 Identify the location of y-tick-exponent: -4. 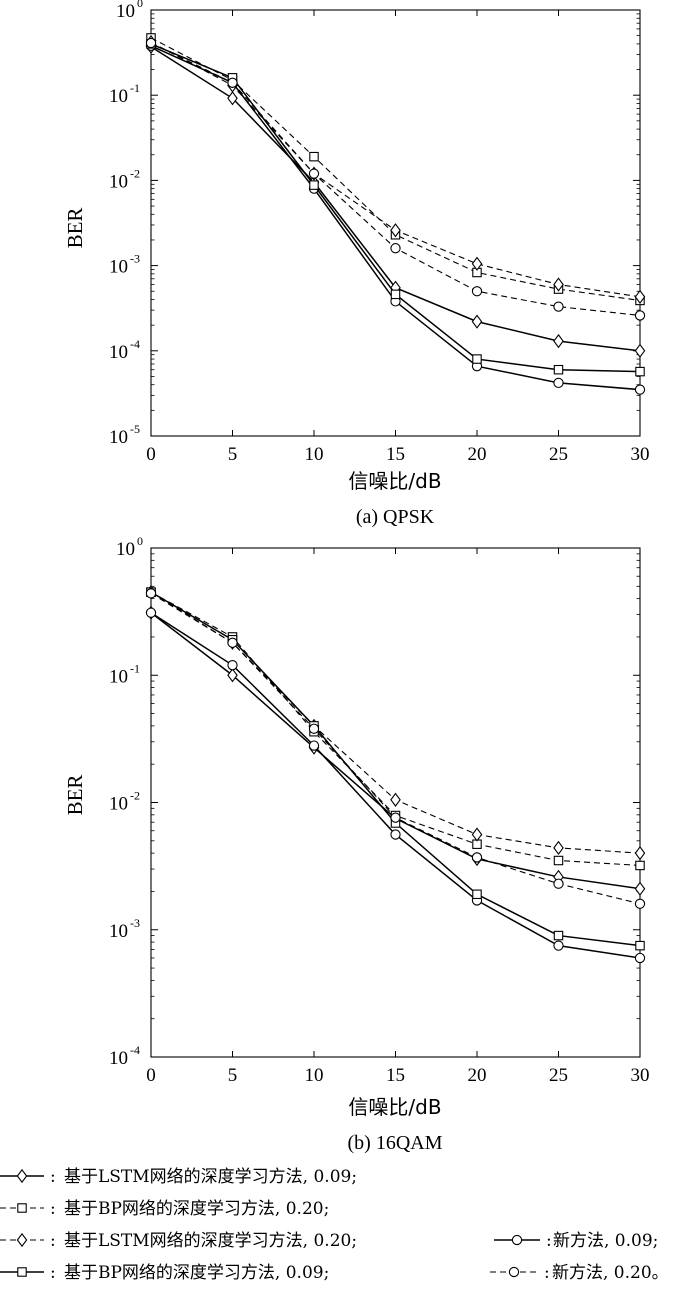
(135, 344).